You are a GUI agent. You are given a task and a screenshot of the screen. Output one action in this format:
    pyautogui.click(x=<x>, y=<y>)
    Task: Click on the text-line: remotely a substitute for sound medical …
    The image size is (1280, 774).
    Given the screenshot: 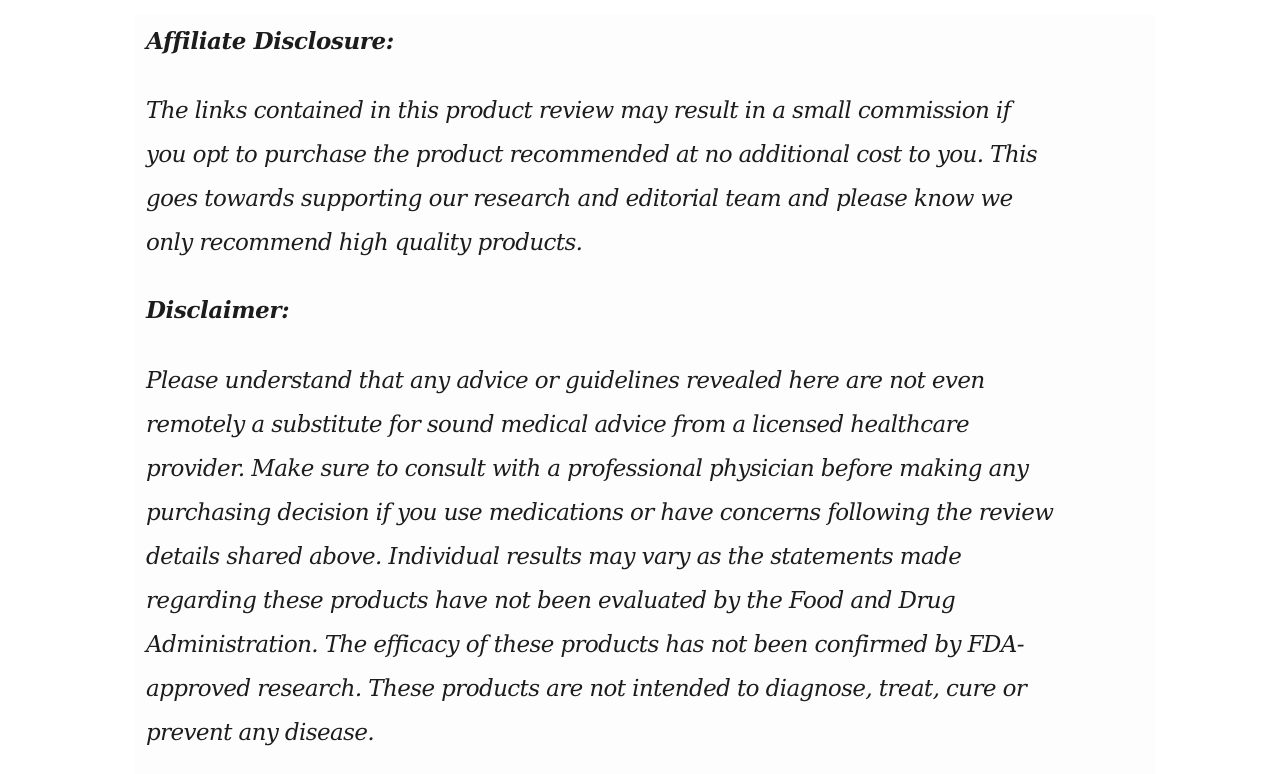 What is the action you would take?
    pyautogui.click(x=558, y=425)
    